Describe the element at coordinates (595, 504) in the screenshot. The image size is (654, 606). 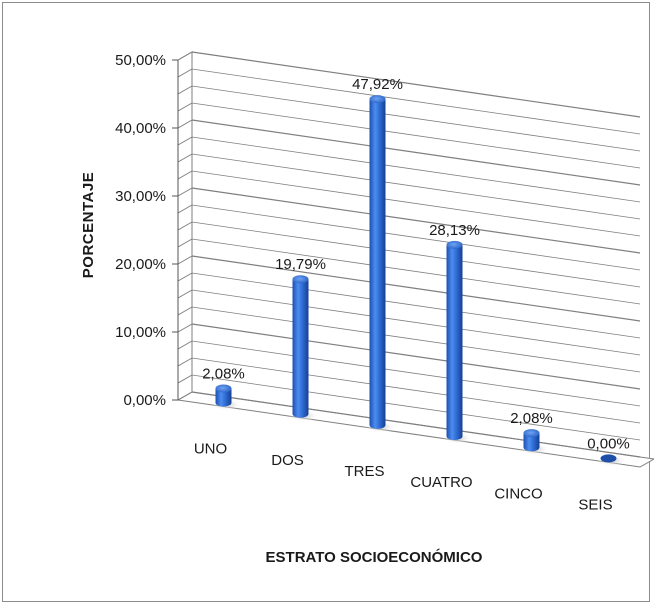
I see `x-tick-label: SEIS` at that location.